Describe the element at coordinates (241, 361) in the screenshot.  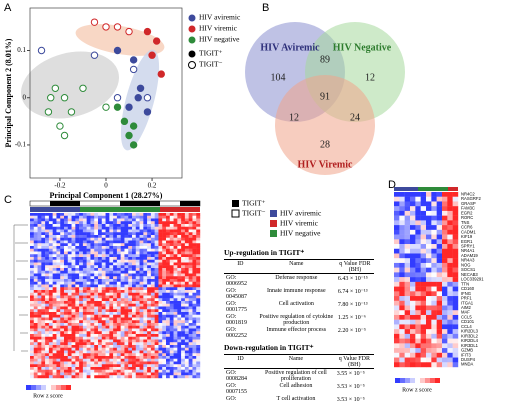
I see `header-cell: ID` at that location.